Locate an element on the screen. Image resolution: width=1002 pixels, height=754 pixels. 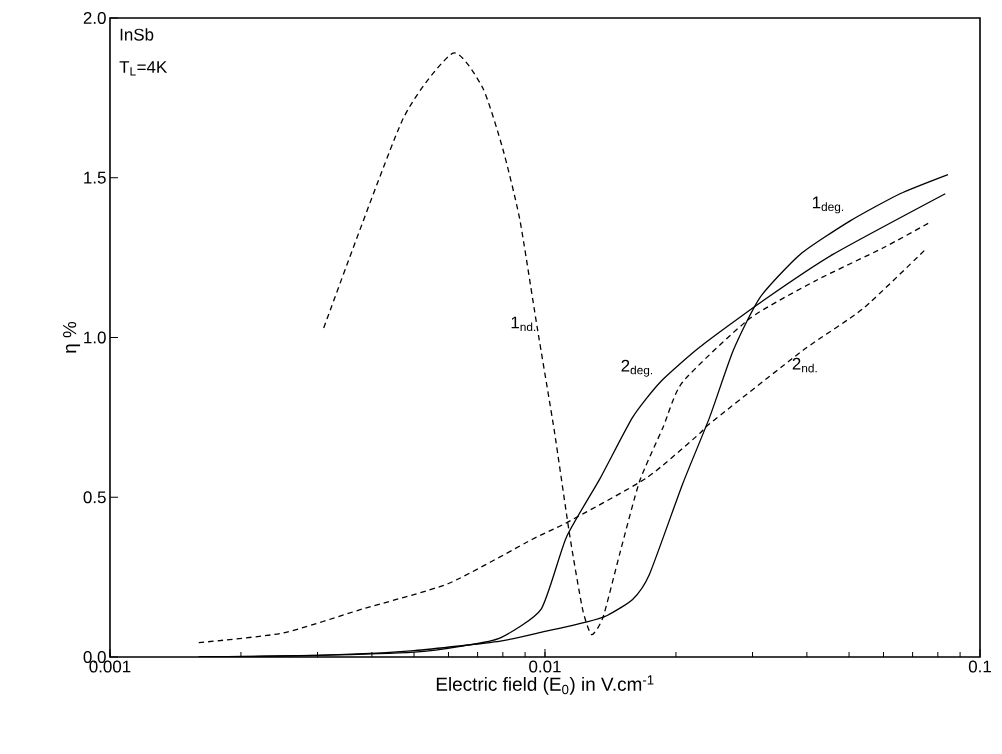
series-label: 1$_{deg.}$ is located at coordinates (828, 205).